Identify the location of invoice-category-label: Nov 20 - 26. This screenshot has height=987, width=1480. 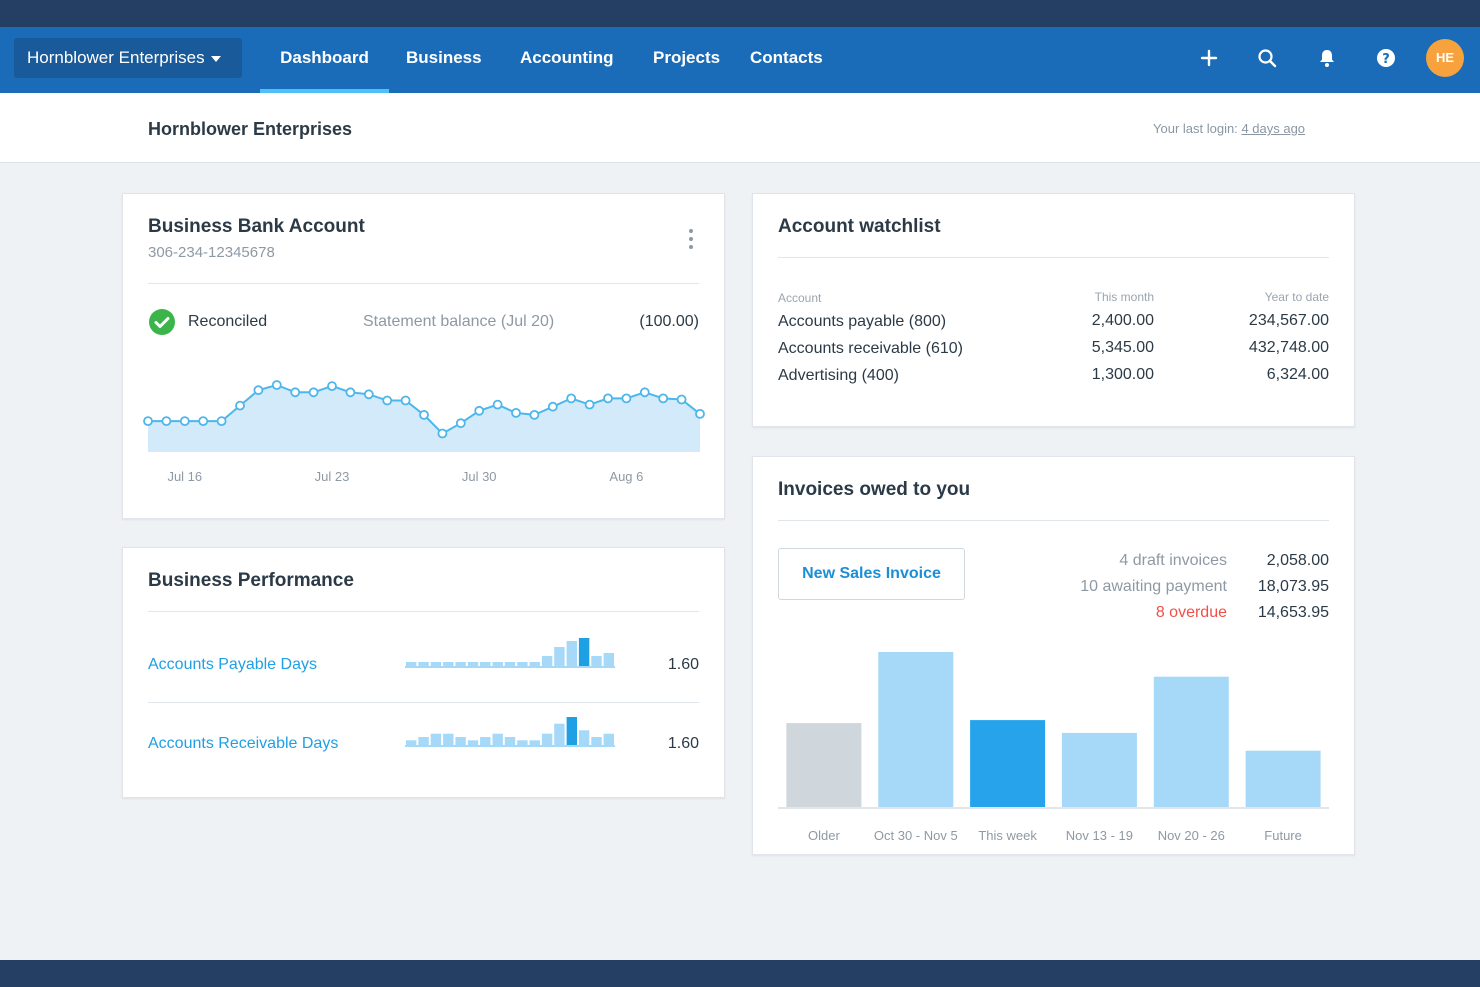
(1191, 835).